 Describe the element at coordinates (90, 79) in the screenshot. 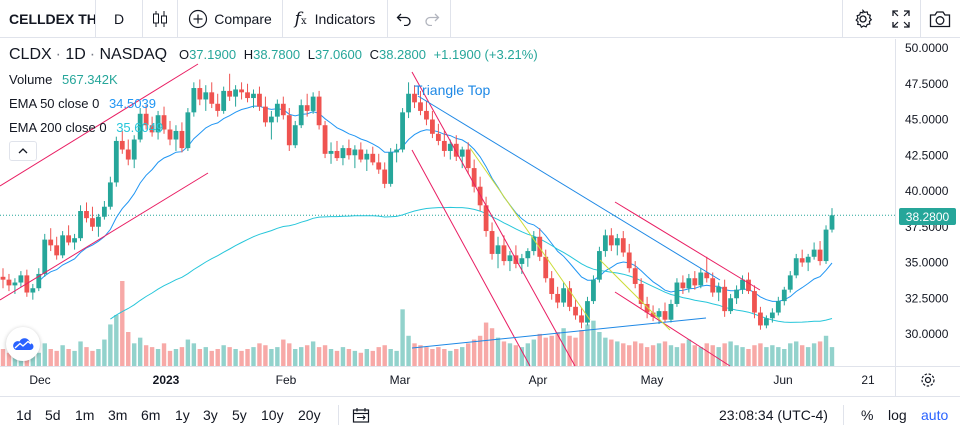

I see `volume-value: 567.342K` at that location.